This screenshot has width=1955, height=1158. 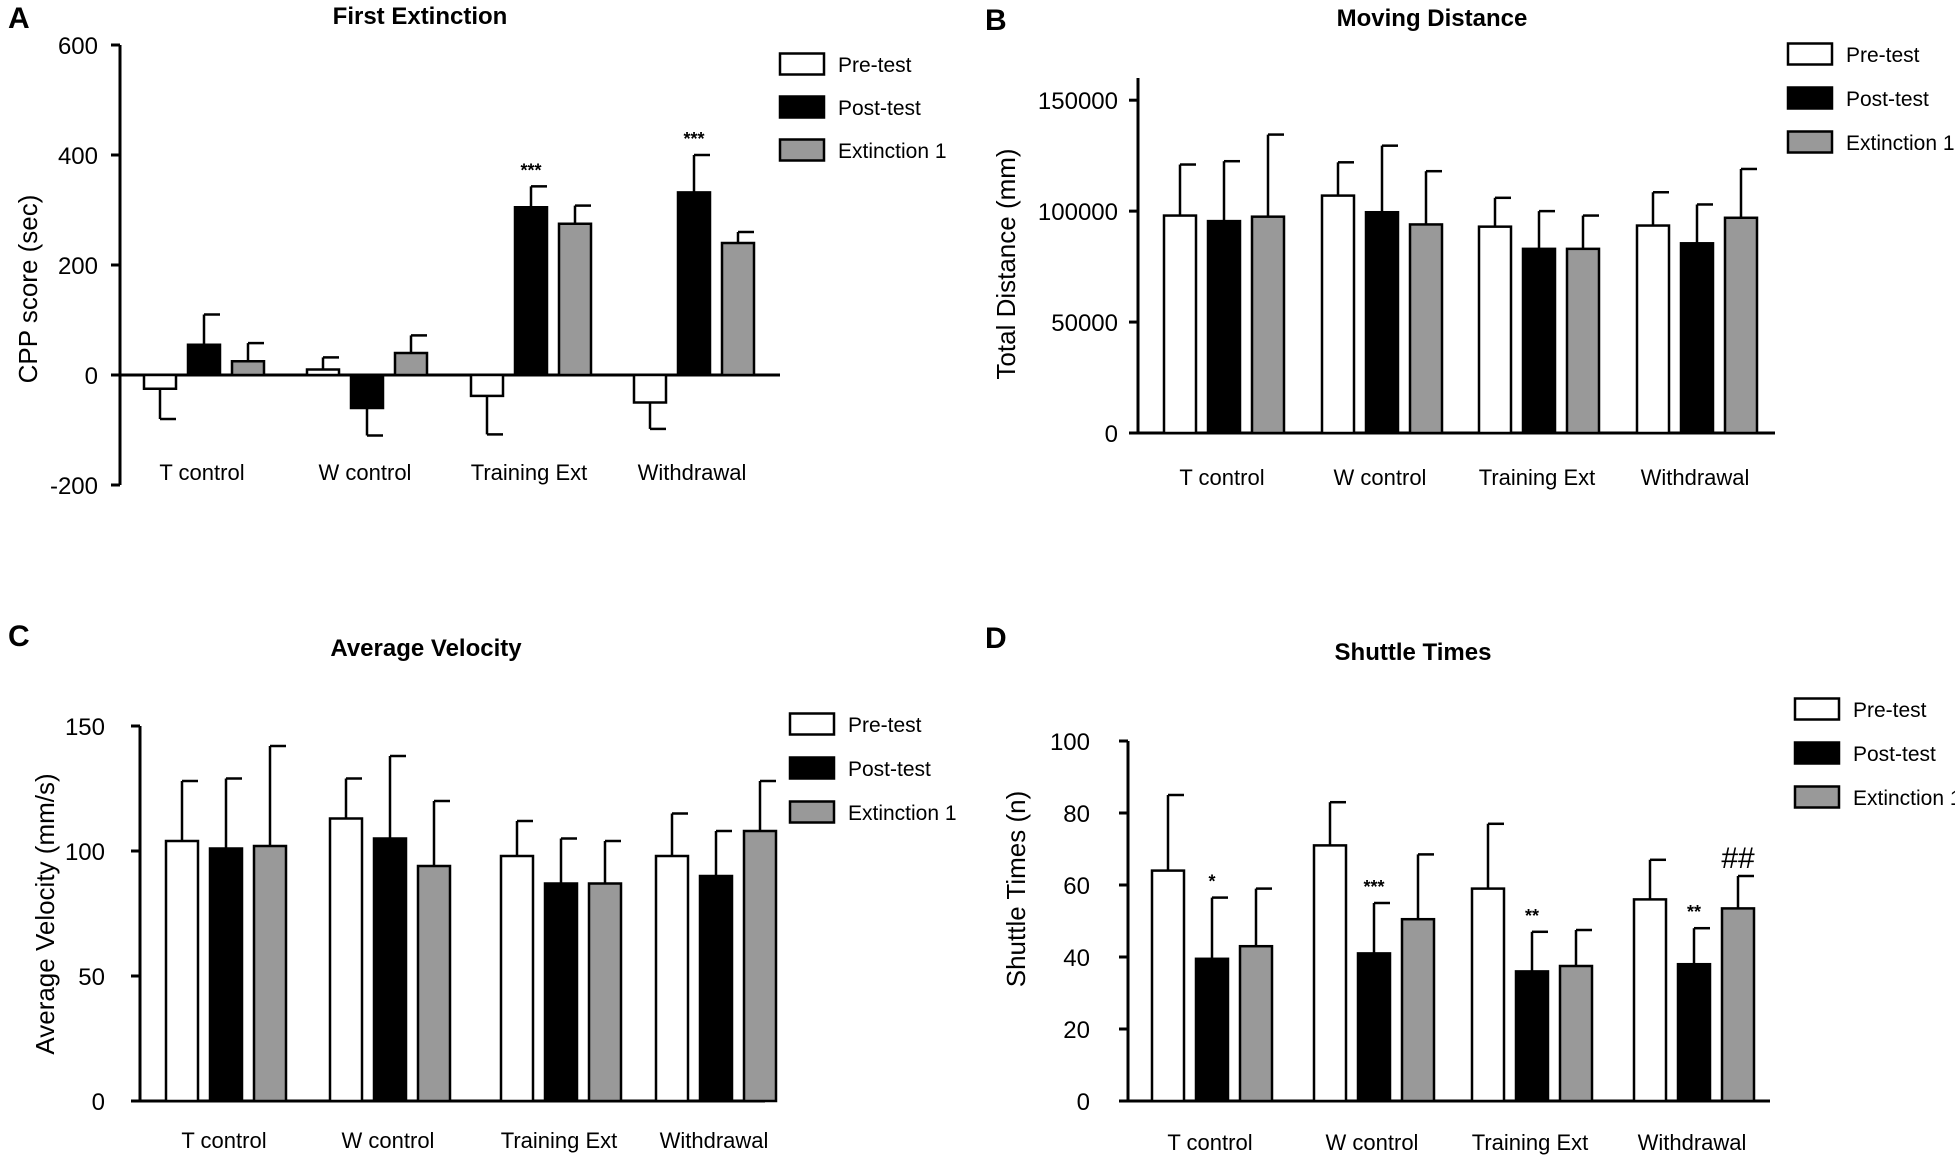 What do you see at coordinates (19, 636) in the screenshot?
I see `panel-letter: C` at bounding box center [19, 636].